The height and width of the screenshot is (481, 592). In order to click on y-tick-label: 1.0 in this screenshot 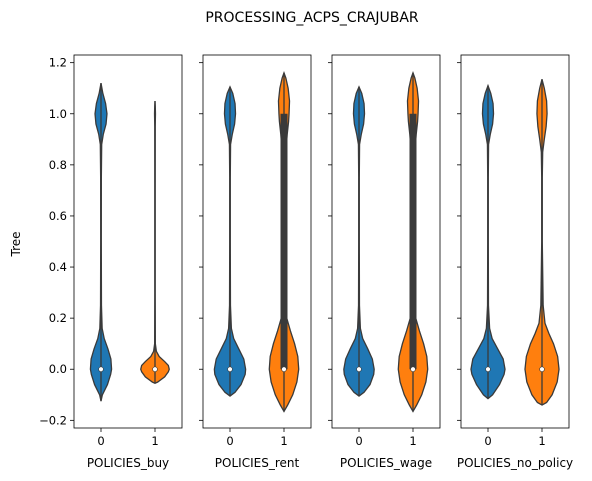, I will do `click(58, 114)`.